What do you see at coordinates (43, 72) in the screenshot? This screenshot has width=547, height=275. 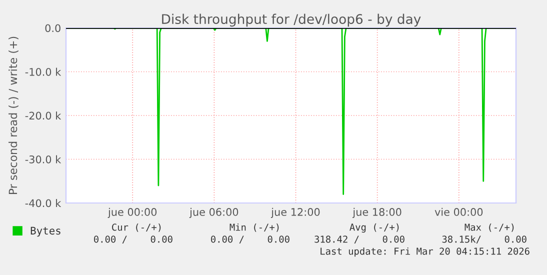 I see `y-tick-label: -10.0 k` at bounding box center [43, 72].